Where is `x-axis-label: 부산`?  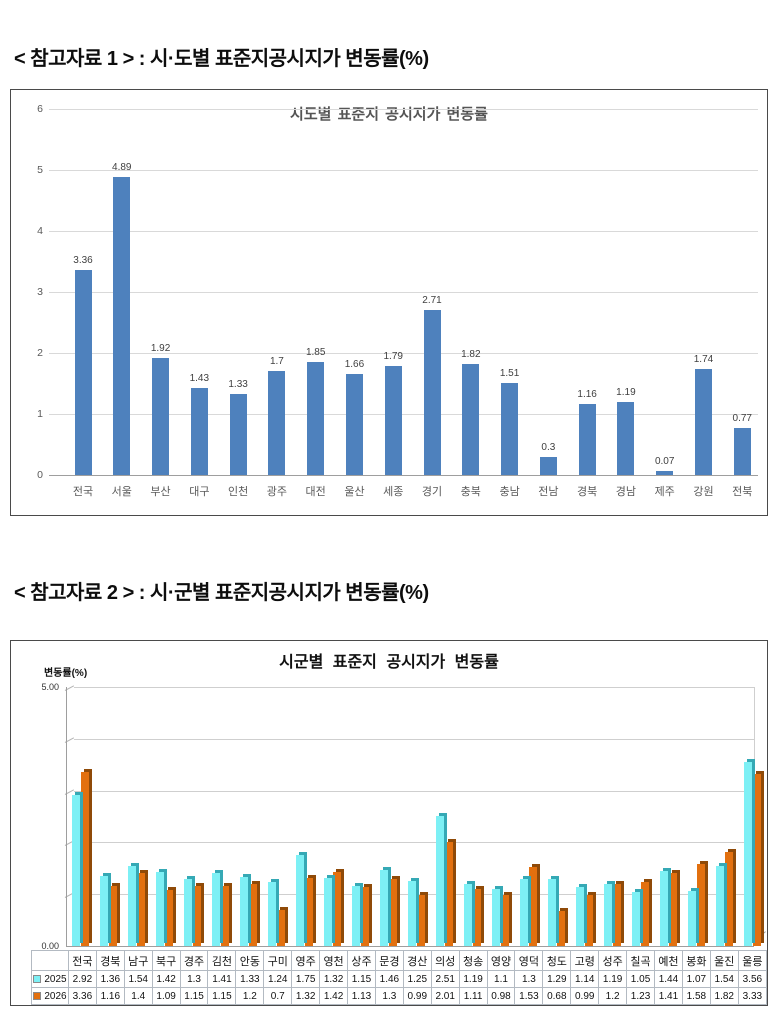 x-axis-label: 부산 is located at coordinates (160, 492).